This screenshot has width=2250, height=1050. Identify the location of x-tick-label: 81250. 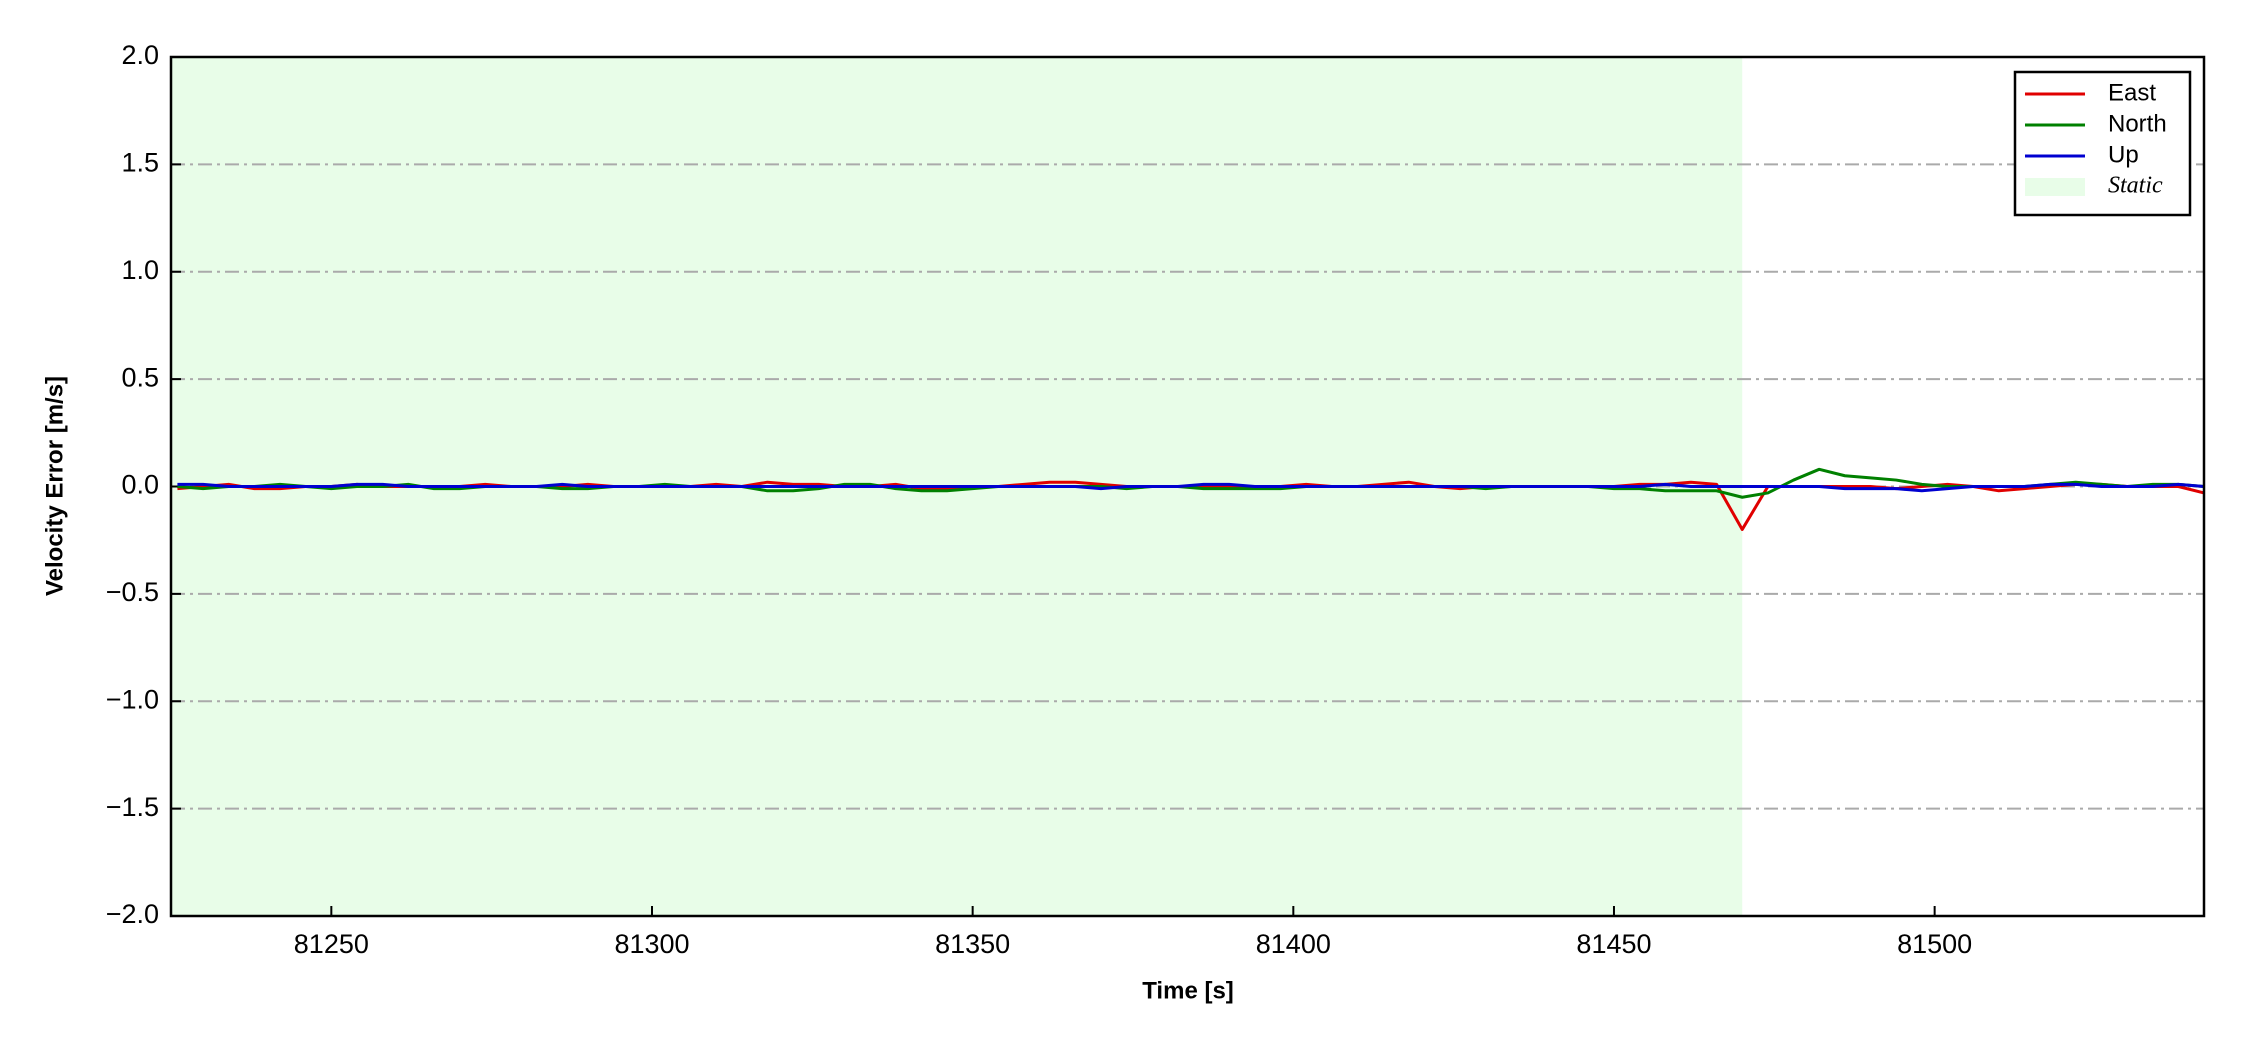
(331, 944).